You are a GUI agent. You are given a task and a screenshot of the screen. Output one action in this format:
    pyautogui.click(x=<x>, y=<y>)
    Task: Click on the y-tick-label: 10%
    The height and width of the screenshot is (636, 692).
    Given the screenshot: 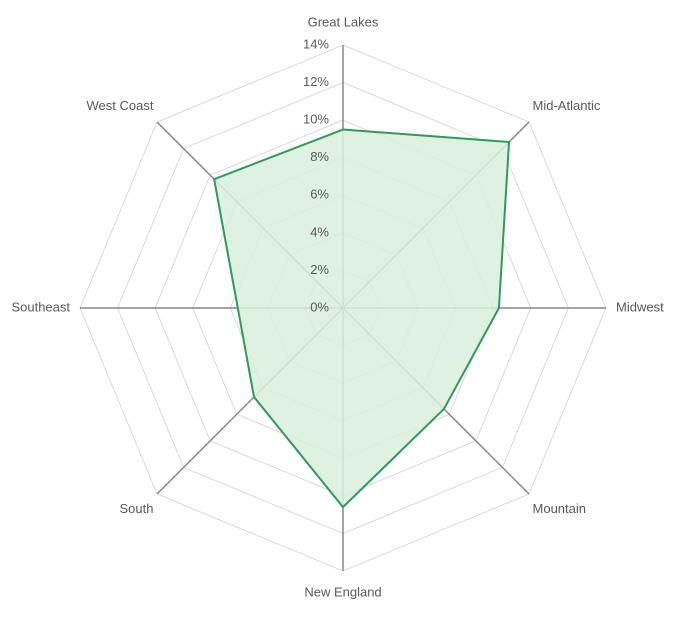 What is the action you would take?
    pyautogui.click(x=316, y=119)
    